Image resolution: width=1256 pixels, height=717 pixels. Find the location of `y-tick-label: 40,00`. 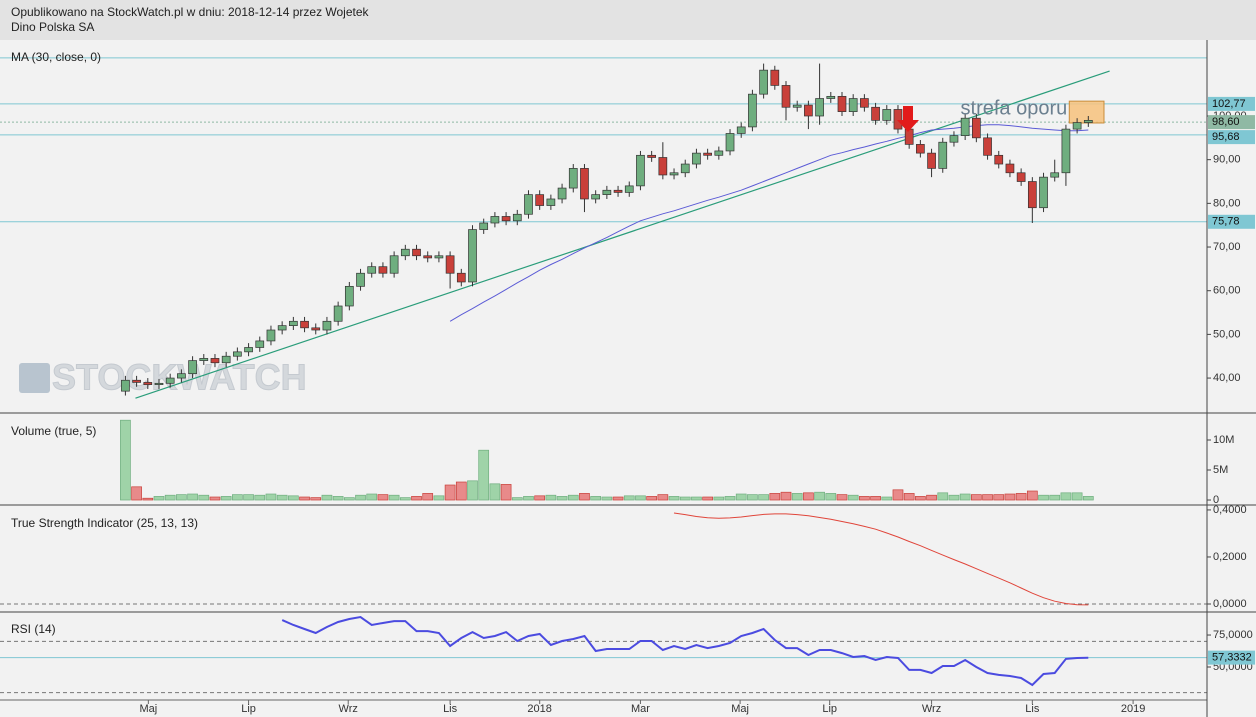

y-tick-label: 40,00 is located at coordinates (1227, 378).